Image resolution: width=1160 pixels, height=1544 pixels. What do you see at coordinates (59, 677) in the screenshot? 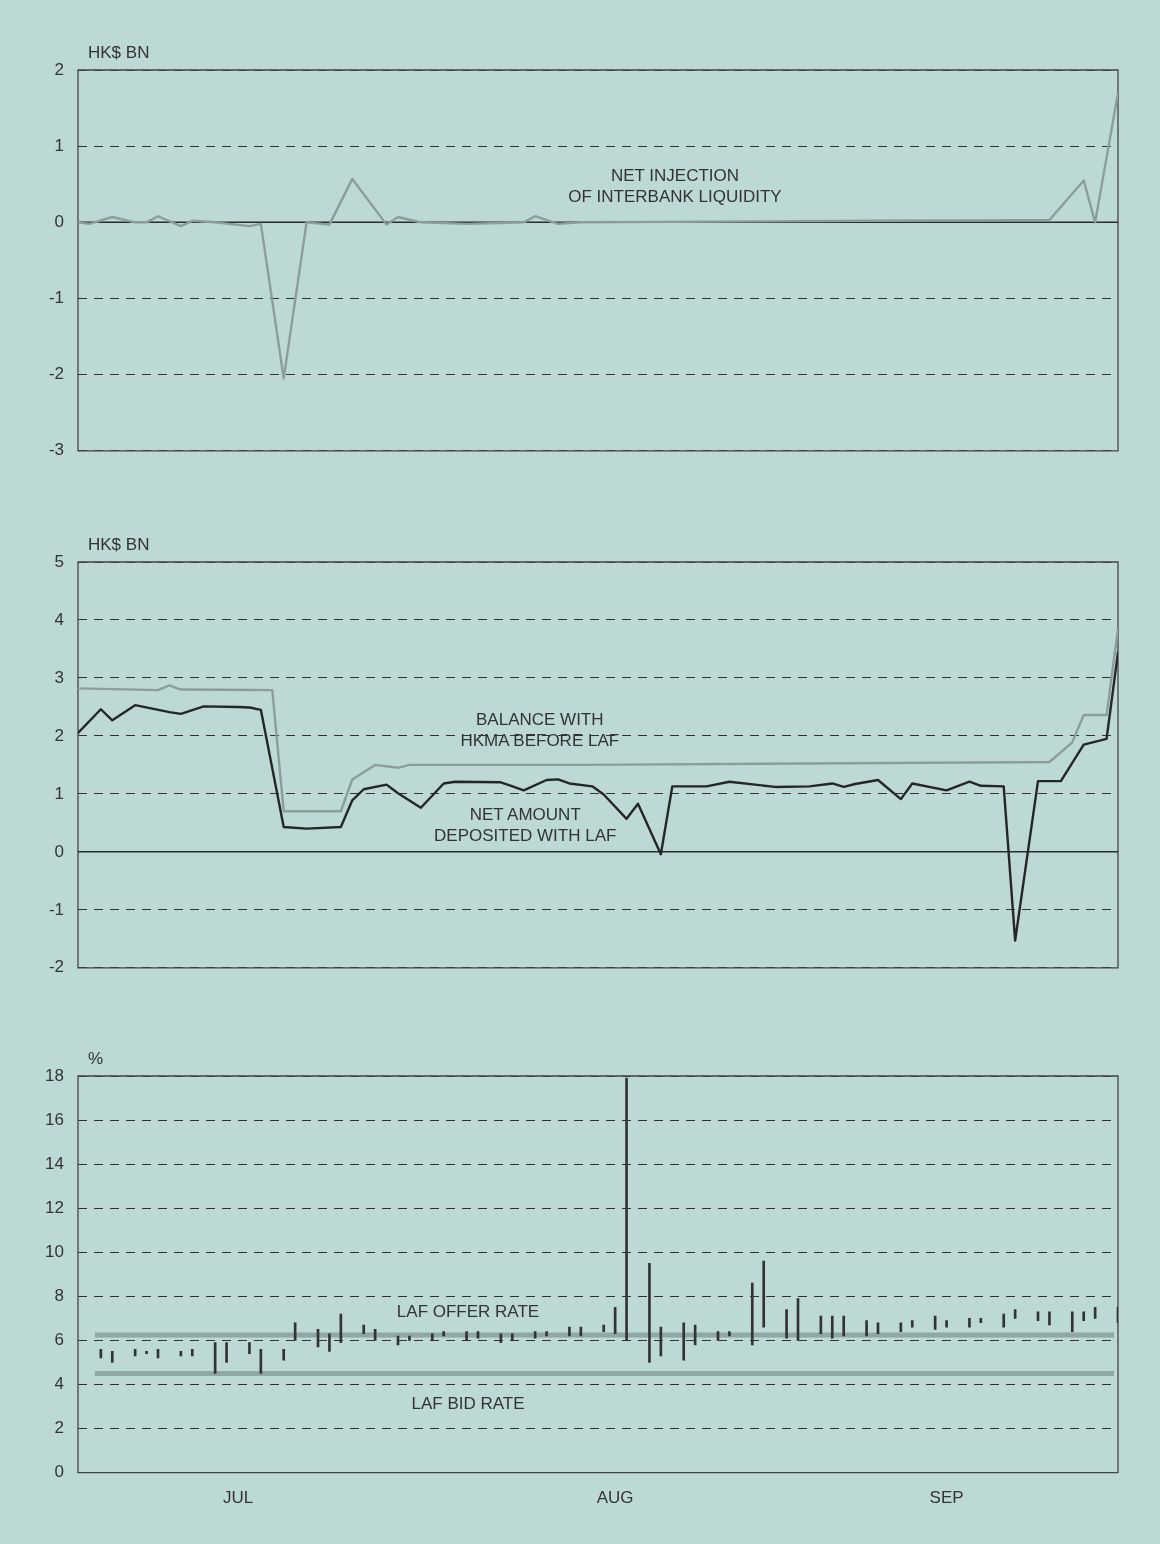
I see `y-tick-label: 3` at bounding box center [59, 677].